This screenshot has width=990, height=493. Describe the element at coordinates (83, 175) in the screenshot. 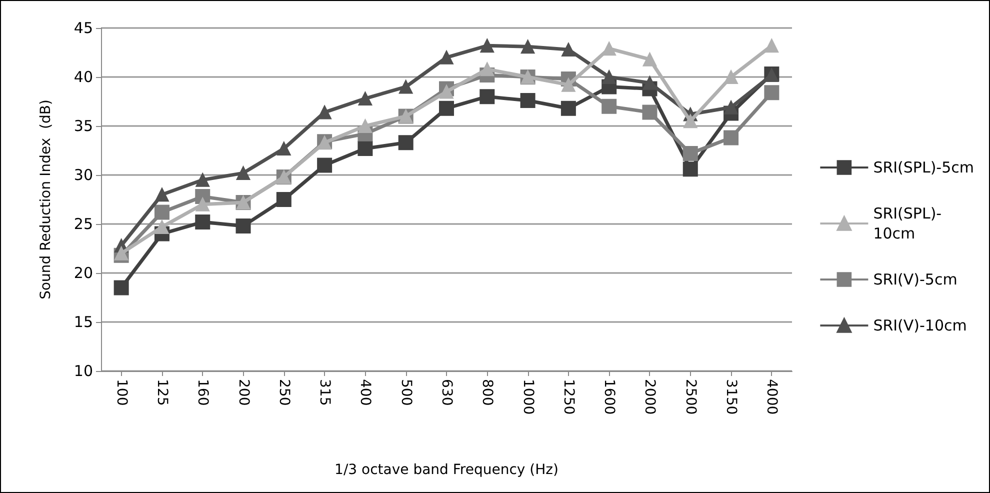

I see `y-tick-label: 30` at that location.